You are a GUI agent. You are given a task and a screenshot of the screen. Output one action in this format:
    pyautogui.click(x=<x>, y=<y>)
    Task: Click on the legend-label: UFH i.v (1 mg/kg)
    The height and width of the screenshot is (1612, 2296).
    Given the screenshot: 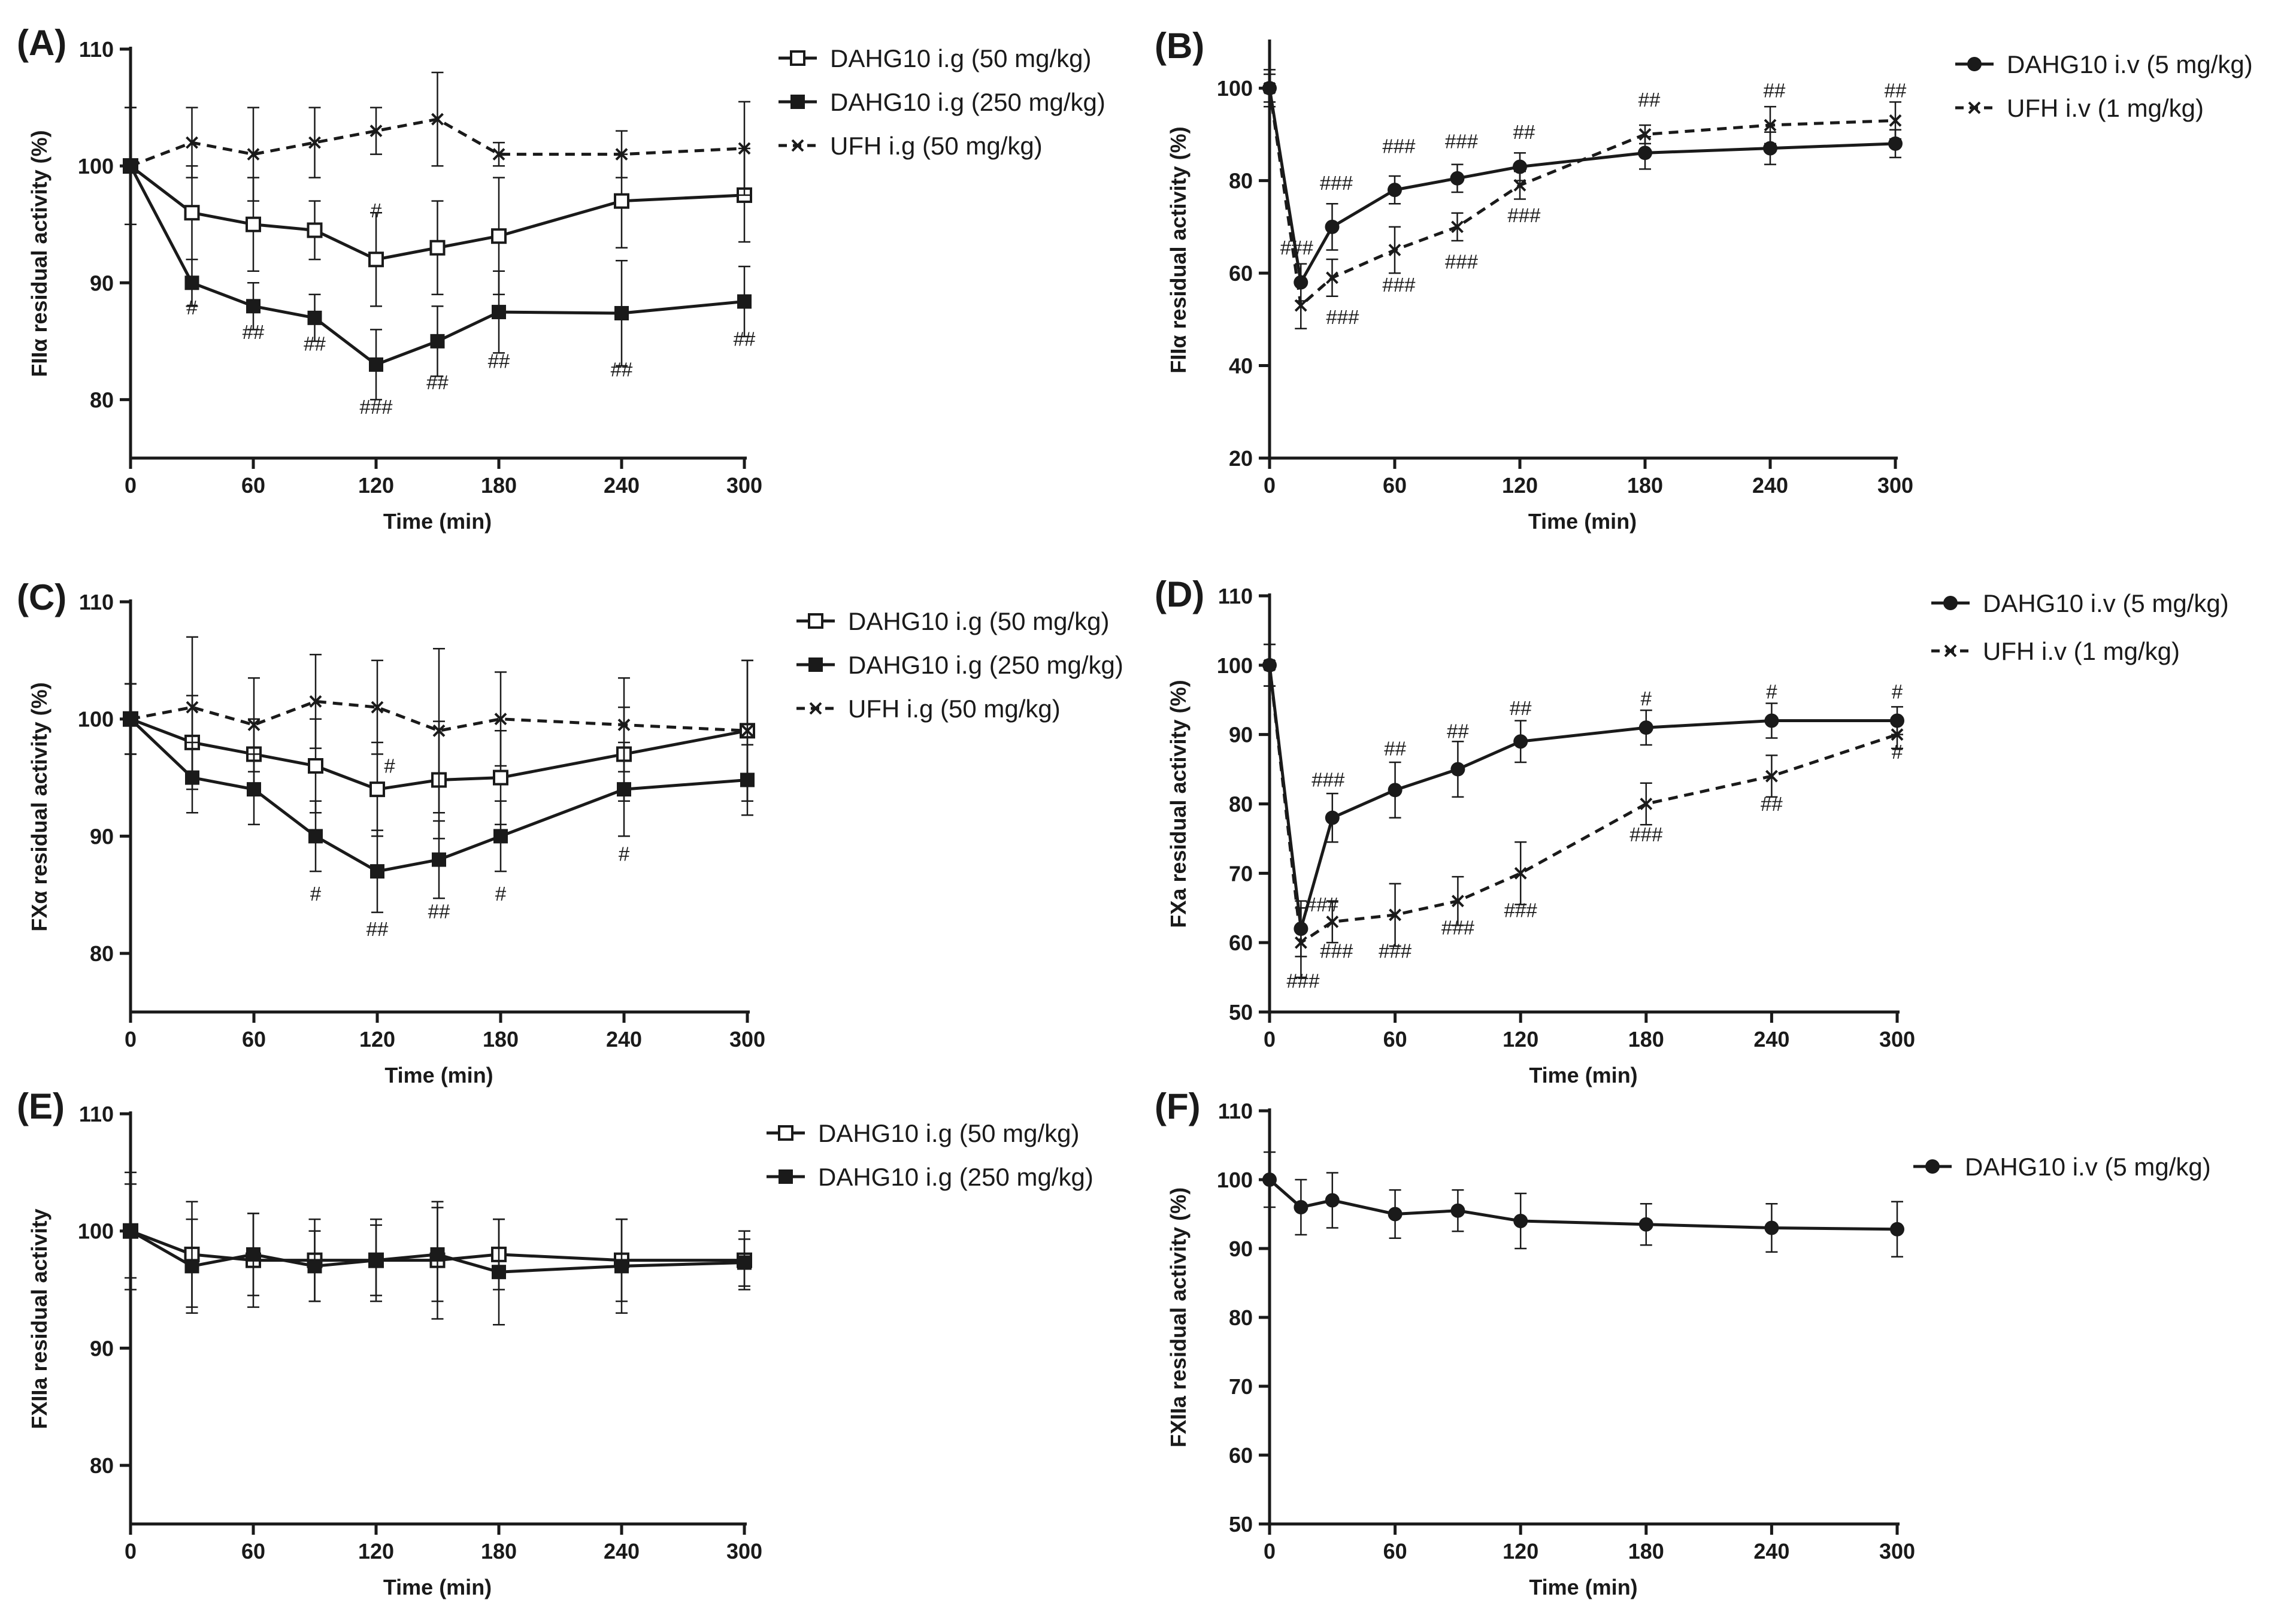 What is the action you would take?
    pyautogui.click(x=2105, y=108)
    